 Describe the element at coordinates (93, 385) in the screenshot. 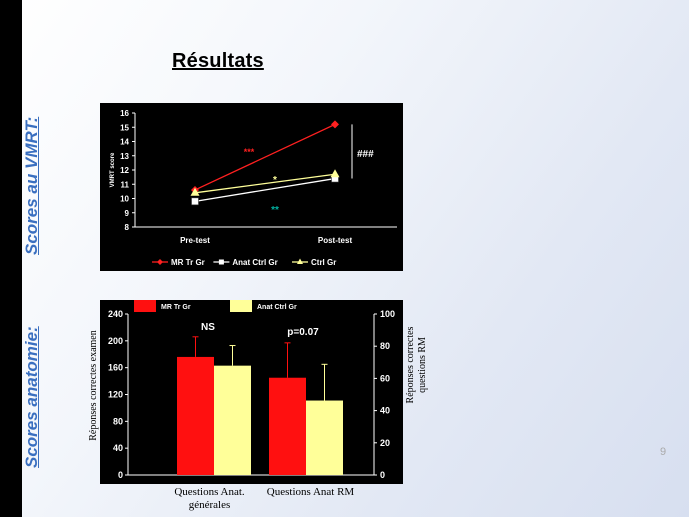

I see `bar-left-ylabel: Réponses correctes examen` at that location.